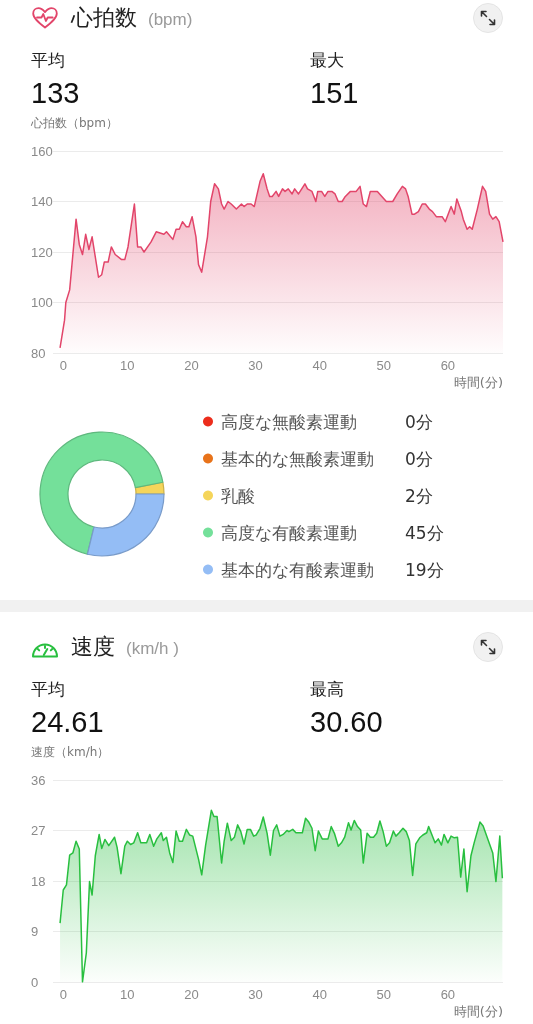  What do you see at coordinates (152, 649) in the screenshot?
I see `chart-subtitle: (km/h )` at bounding box center [152, 649].